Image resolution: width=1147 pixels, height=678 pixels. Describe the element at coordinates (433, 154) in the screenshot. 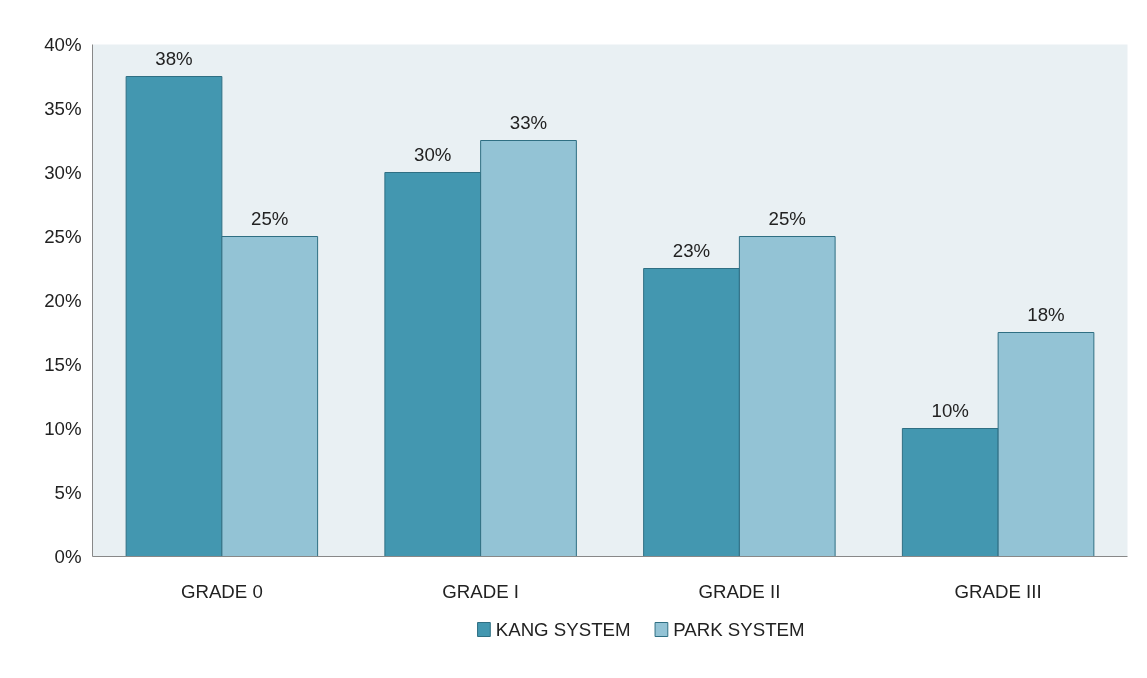

I see `data-label: 30%` at that location.